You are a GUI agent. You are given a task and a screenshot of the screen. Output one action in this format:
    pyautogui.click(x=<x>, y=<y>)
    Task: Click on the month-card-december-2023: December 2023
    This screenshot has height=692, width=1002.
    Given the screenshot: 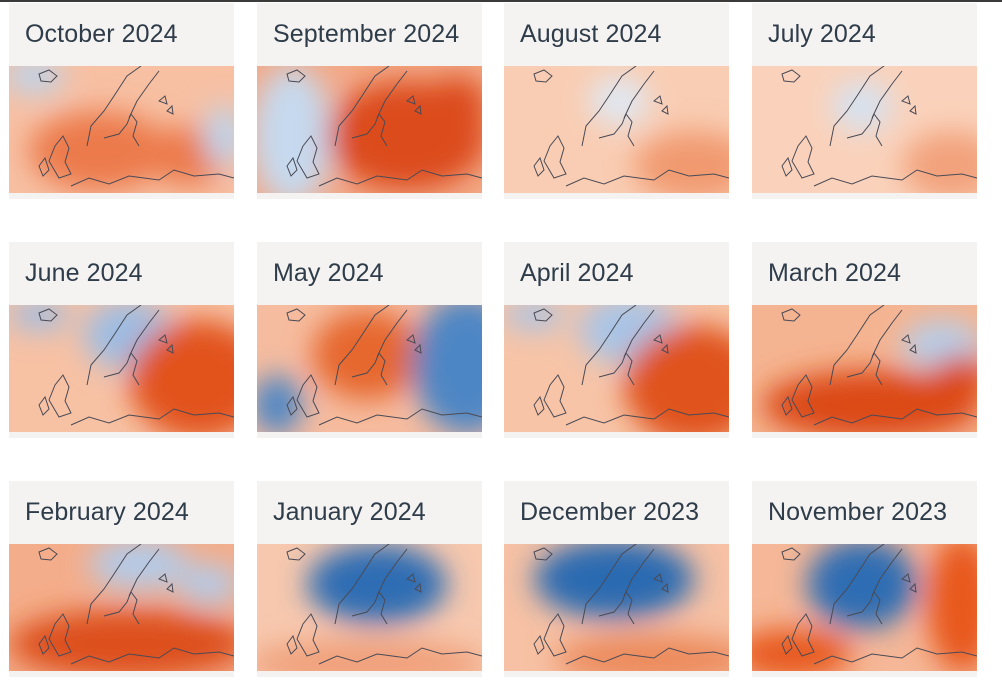 What is the action you would take?
    pyautogui.click(x=616, y=579)
    